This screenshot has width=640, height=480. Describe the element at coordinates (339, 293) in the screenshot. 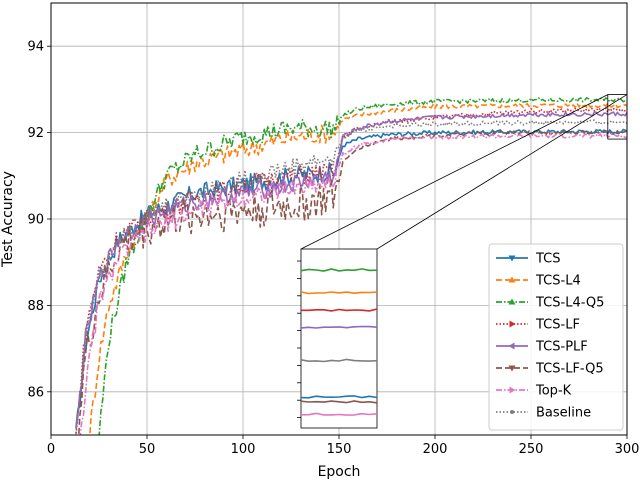

I see `inset-line-tcs-l4` at that location.